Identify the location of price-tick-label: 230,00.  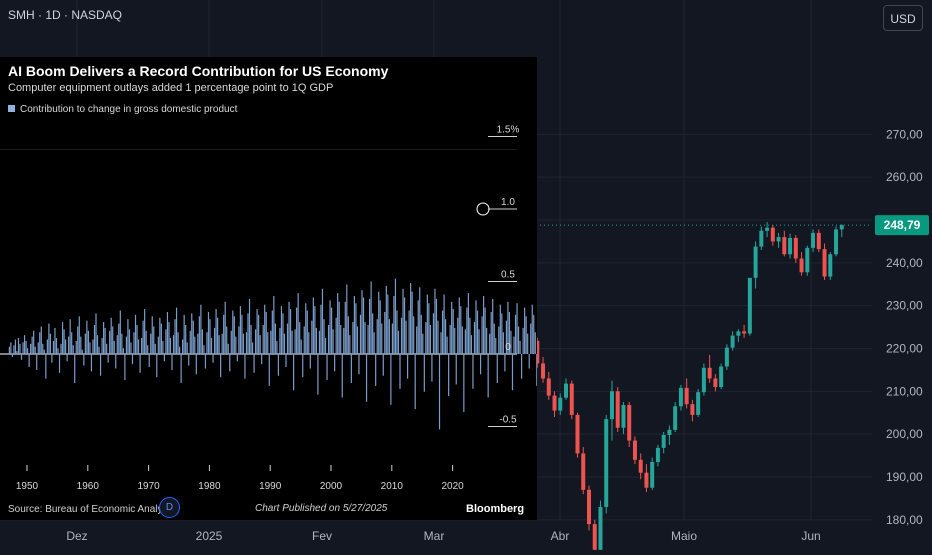
(904, 306).